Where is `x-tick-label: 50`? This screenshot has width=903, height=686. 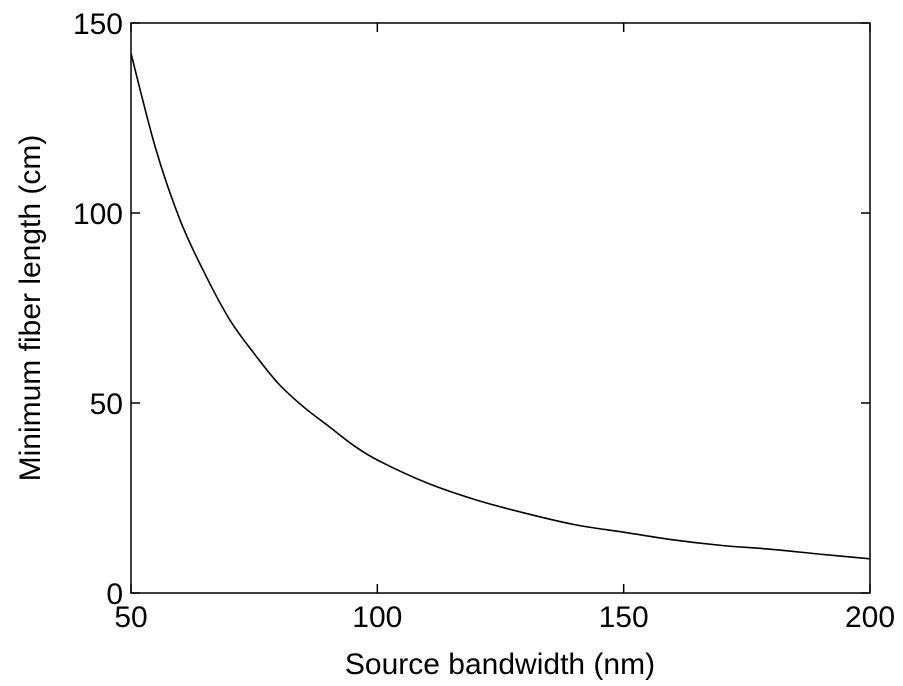 x-tick-label: 50 is located at coordinates (130, 617).